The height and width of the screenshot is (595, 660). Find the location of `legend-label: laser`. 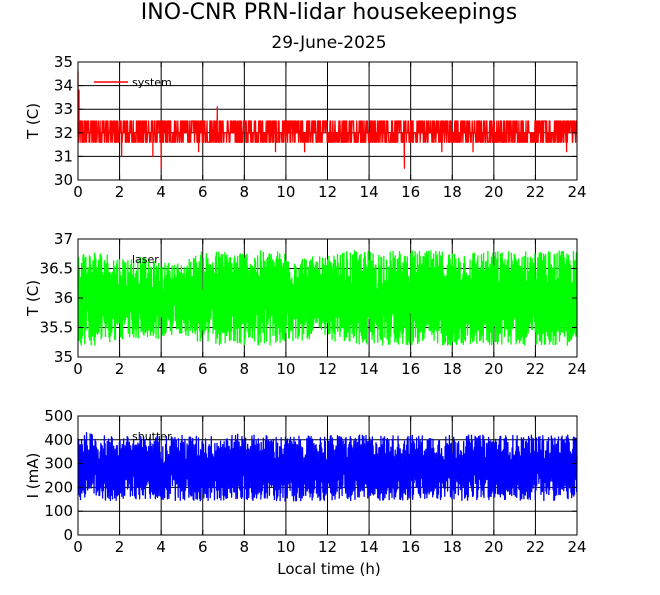

legend-label: laser is located at coordinates (145, 259).